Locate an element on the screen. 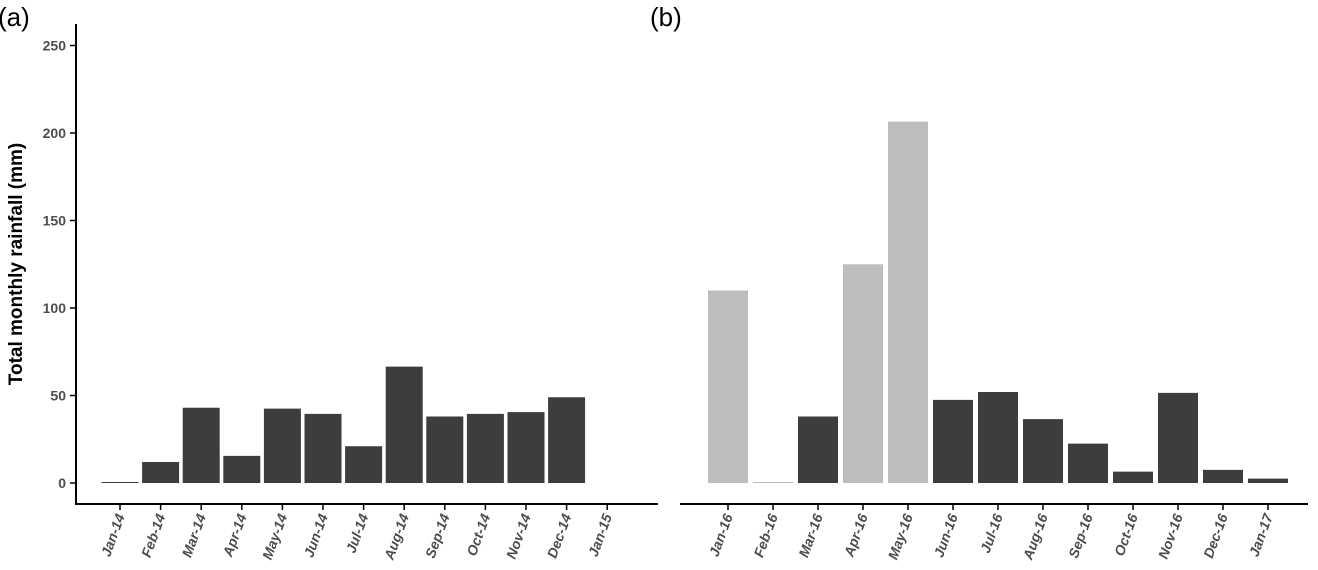 Image resolution: width=1318 pixels, height=570 pixels. x-tick-label: Jan-17 is located at coordinates (1261, 534).